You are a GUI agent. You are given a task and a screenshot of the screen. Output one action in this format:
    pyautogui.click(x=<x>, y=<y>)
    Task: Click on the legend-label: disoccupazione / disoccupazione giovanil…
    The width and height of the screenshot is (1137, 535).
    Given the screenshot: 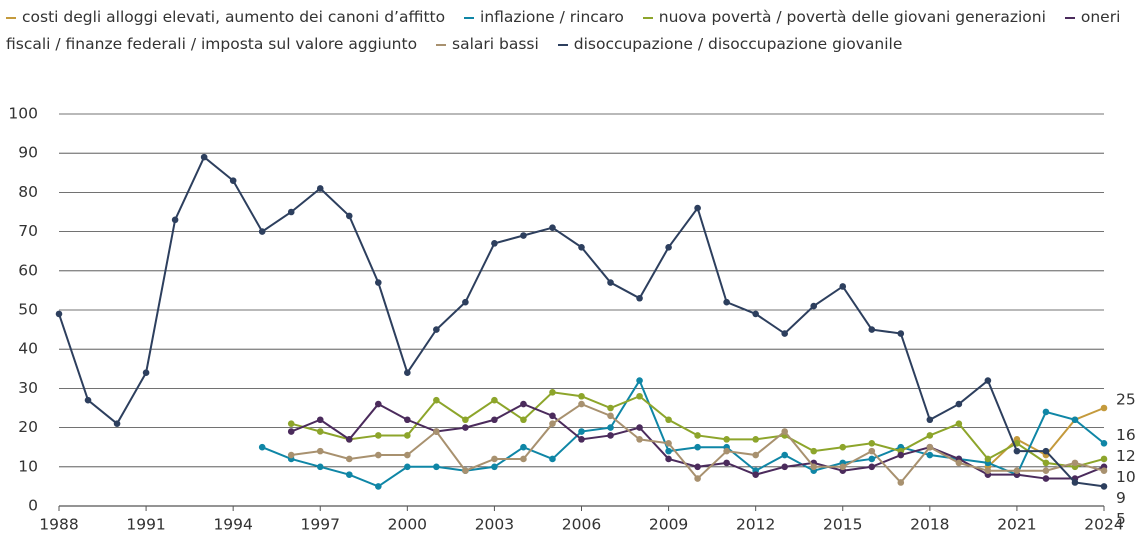 What is the action you would take?
    pyautogui.click(x=738, y=44)
    